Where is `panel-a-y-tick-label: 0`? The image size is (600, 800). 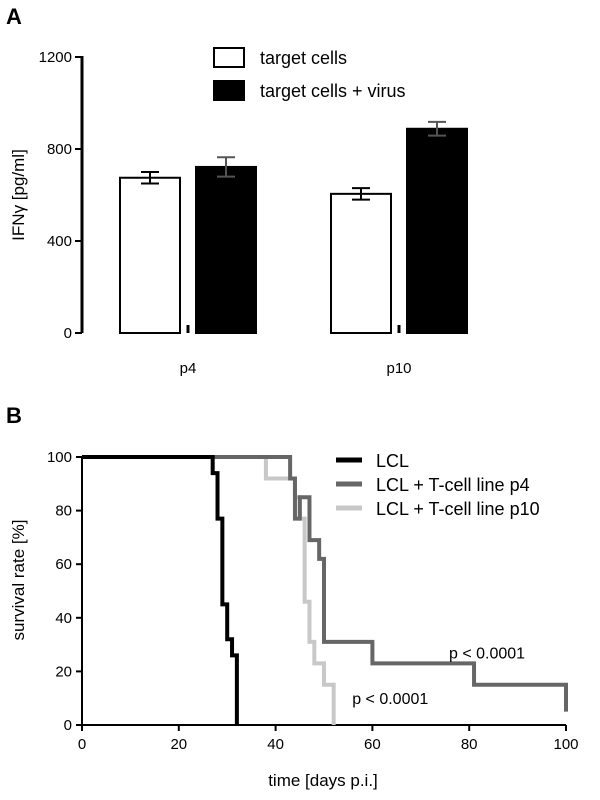
panel-a-y-tick-label: 0 is located at coordinates (68, 333).